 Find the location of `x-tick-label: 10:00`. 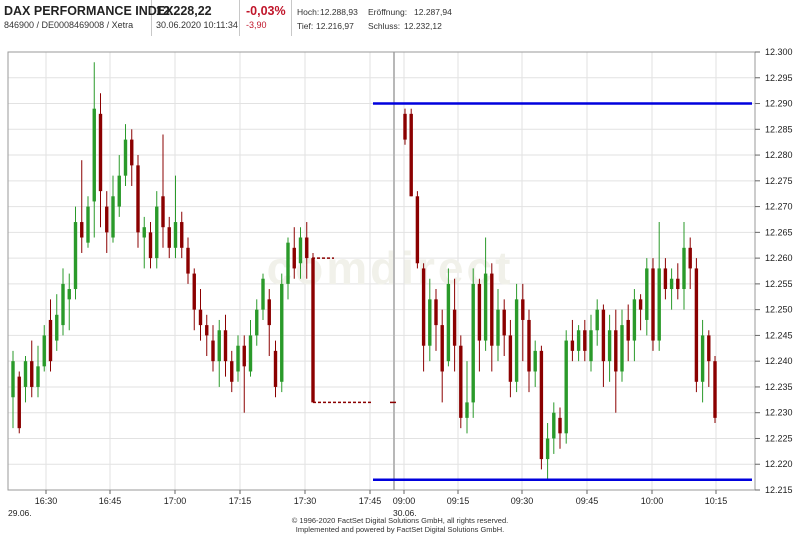

x-tick-label: 10:00 is located at coordinates (652, 501).